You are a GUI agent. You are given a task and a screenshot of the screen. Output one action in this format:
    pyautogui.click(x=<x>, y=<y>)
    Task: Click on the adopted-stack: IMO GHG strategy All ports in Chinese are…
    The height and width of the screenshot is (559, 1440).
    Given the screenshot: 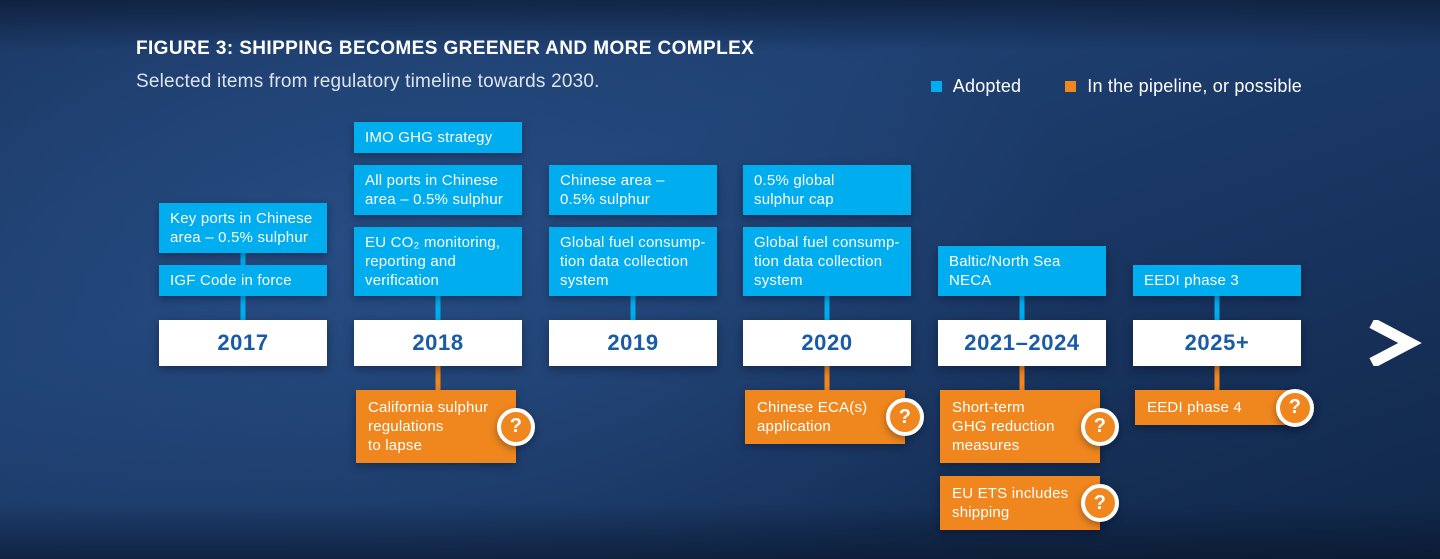 What is the action you would take?
    pyautogui.click(x=438, y=209)
    